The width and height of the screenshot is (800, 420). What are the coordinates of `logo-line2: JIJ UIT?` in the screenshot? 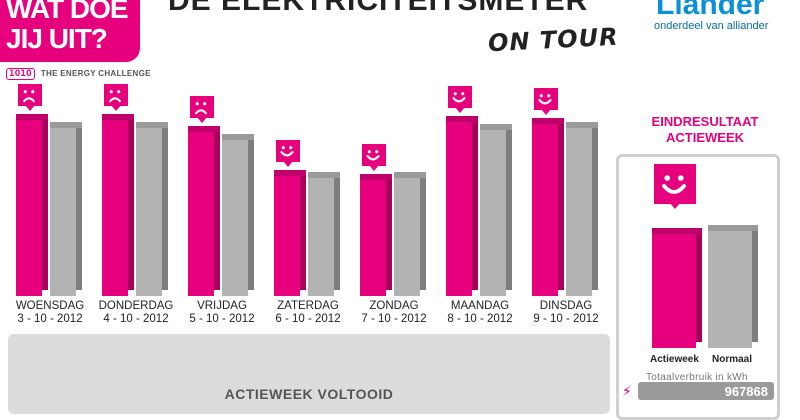 It's located at (57, 38).